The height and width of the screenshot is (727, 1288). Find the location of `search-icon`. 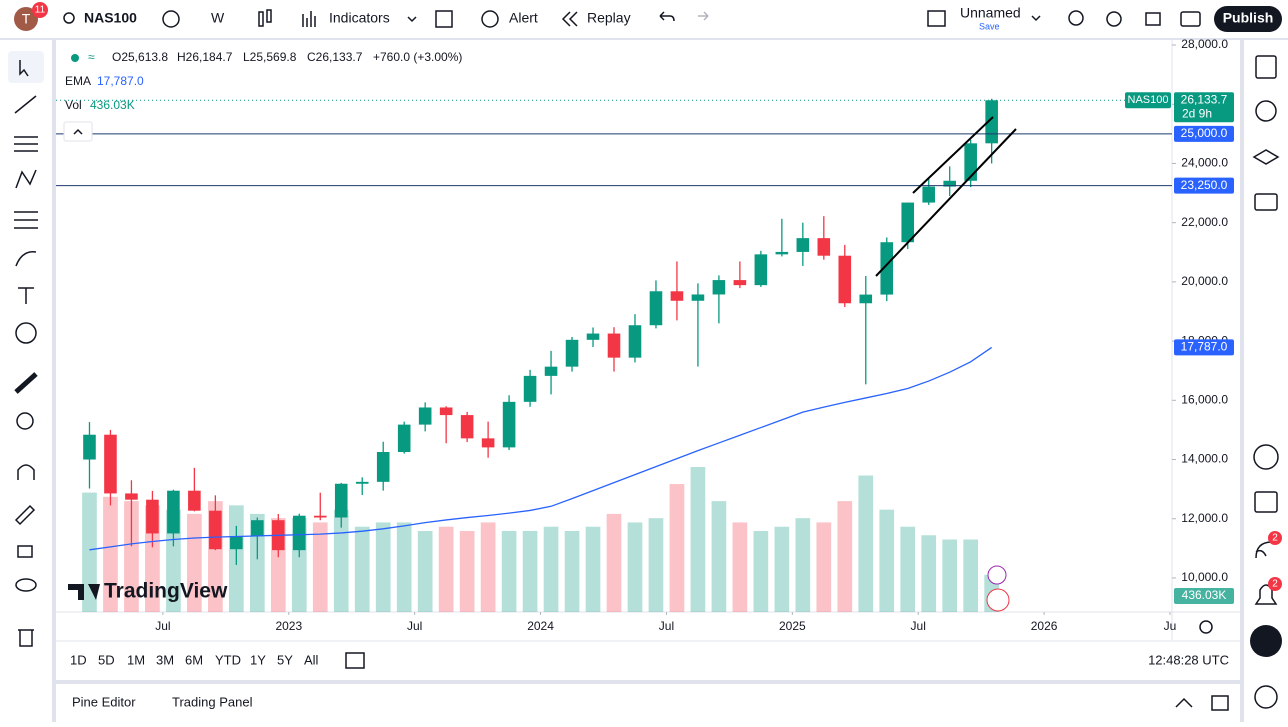

search-icon is located at coordinates (69, 18).